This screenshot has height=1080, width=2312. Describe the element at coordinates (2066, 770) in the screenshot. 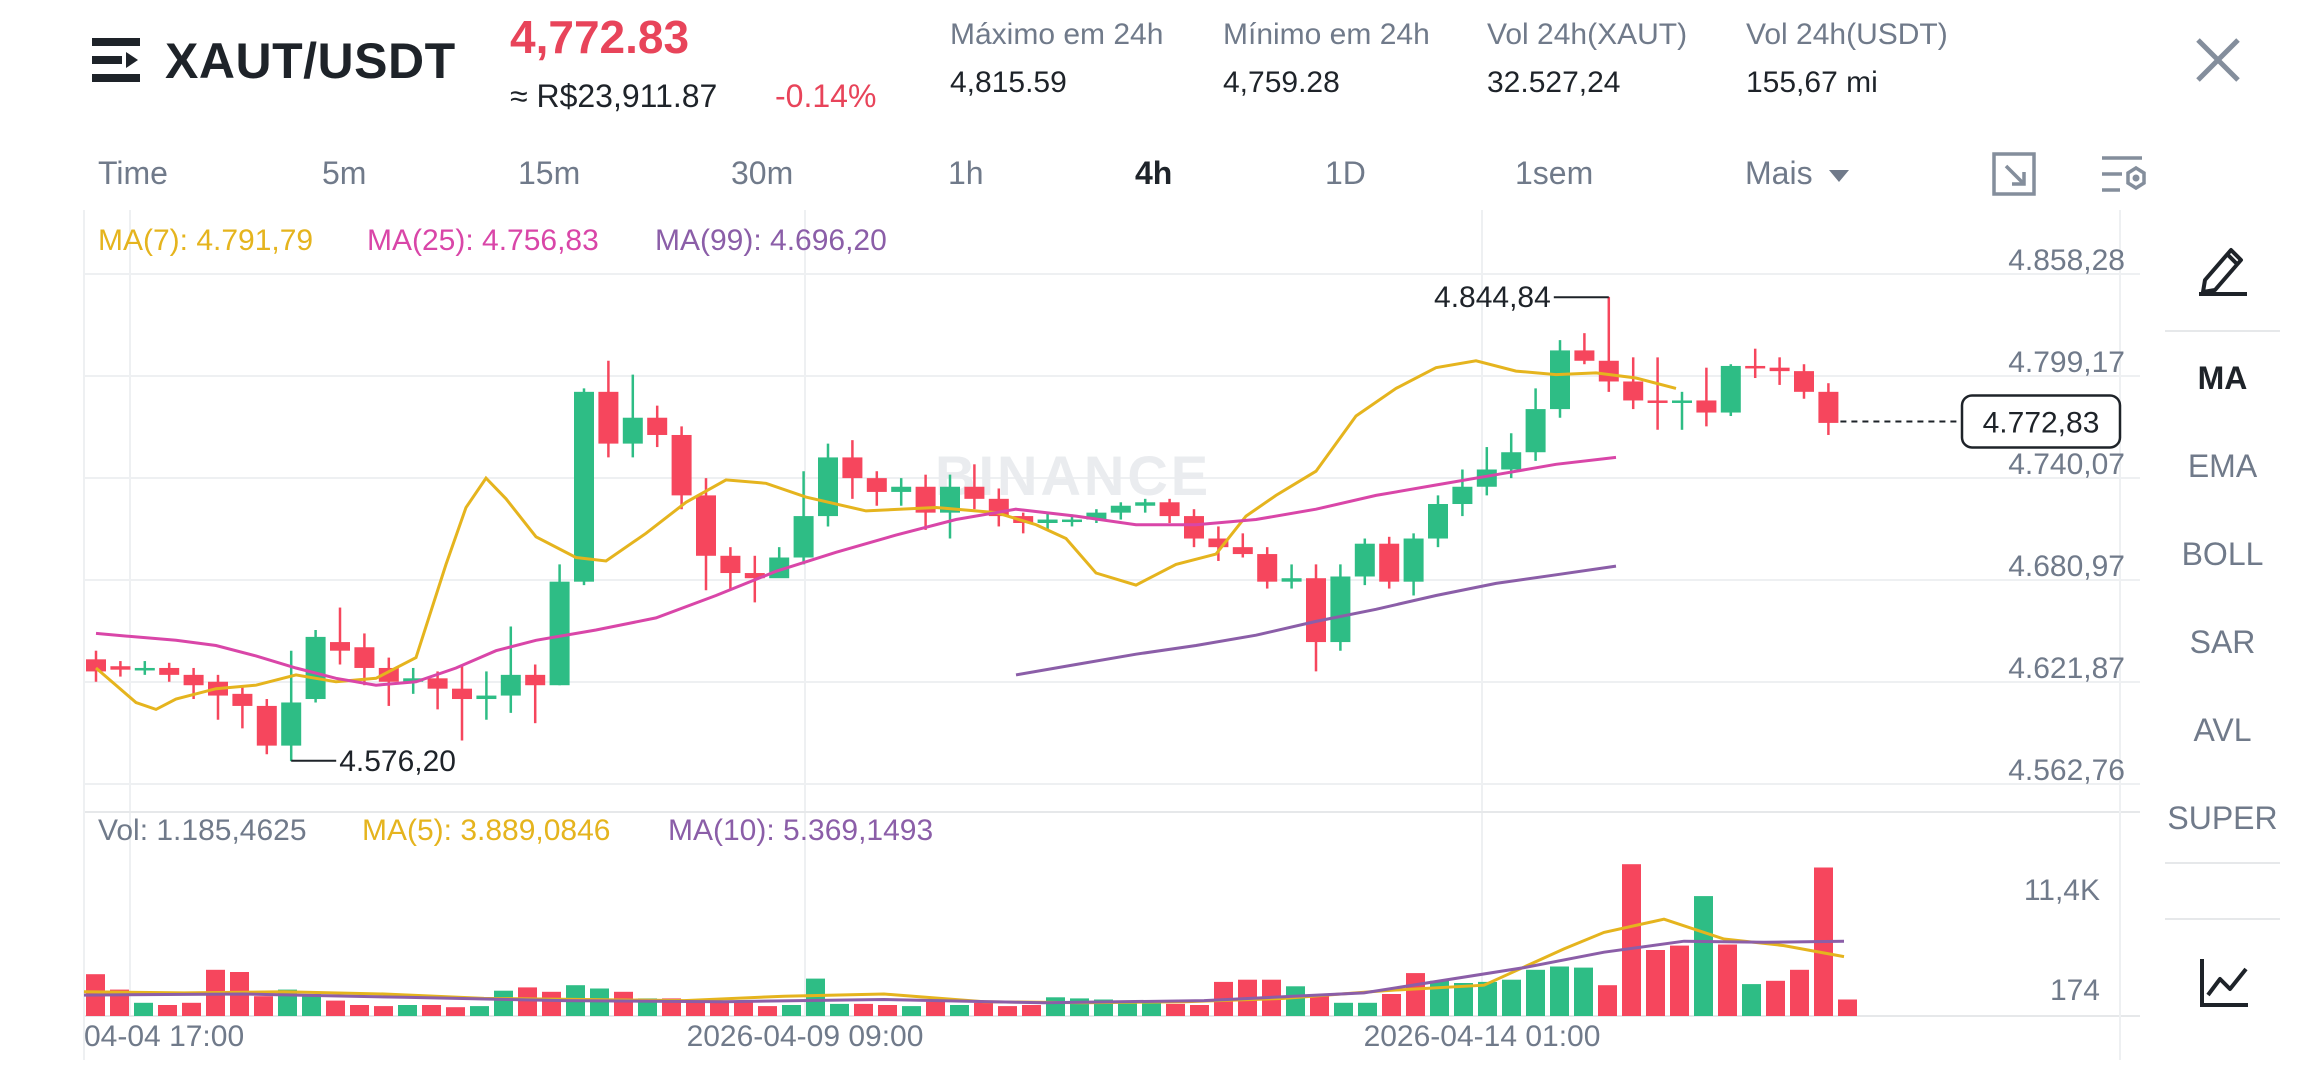

I see `y-tick-label: 4.562,76` at that location.